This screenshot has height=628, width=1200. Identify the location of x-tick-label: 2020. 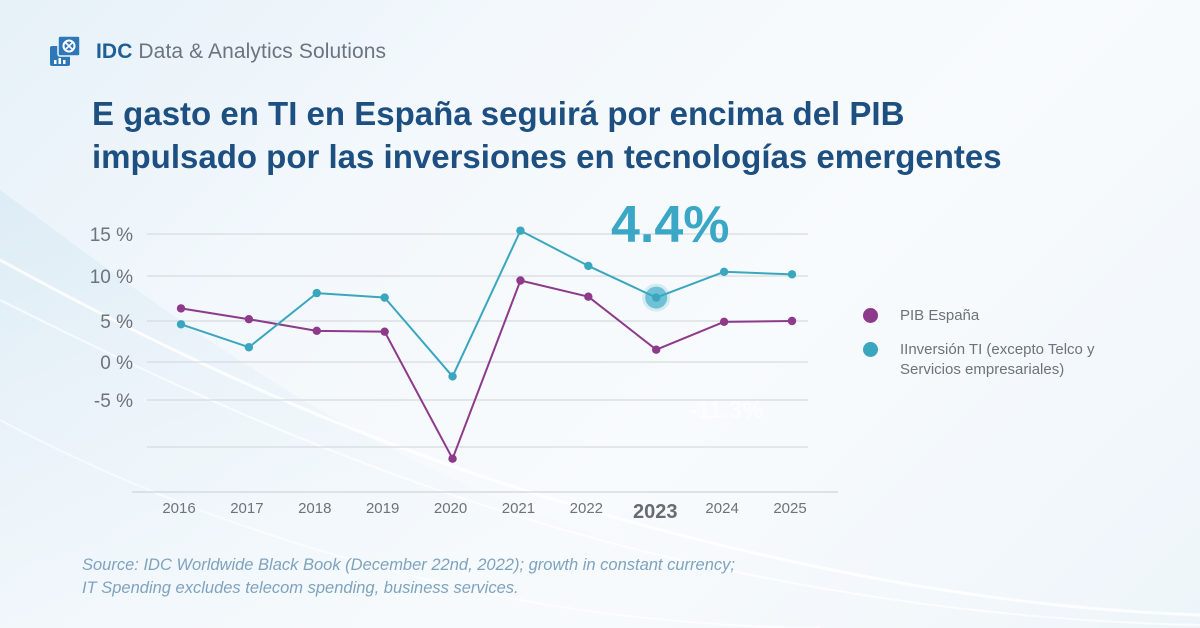
(450, 508).